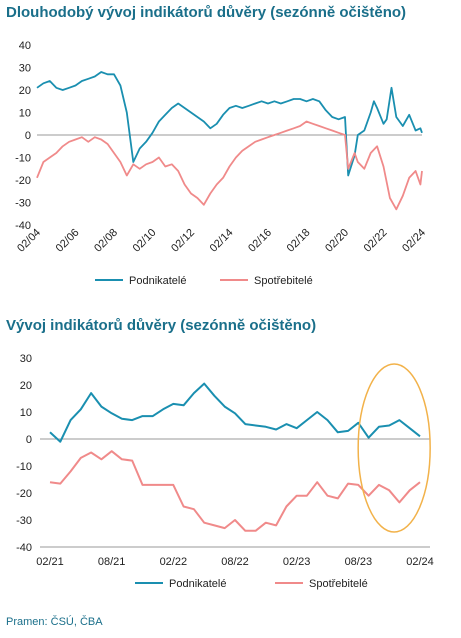 Image resolution: width=461 pixels, height=638 pixels. Describe the element at coordinates (337, 241) in the screenshot. I see `x-tick-label: 02/20` at that location.